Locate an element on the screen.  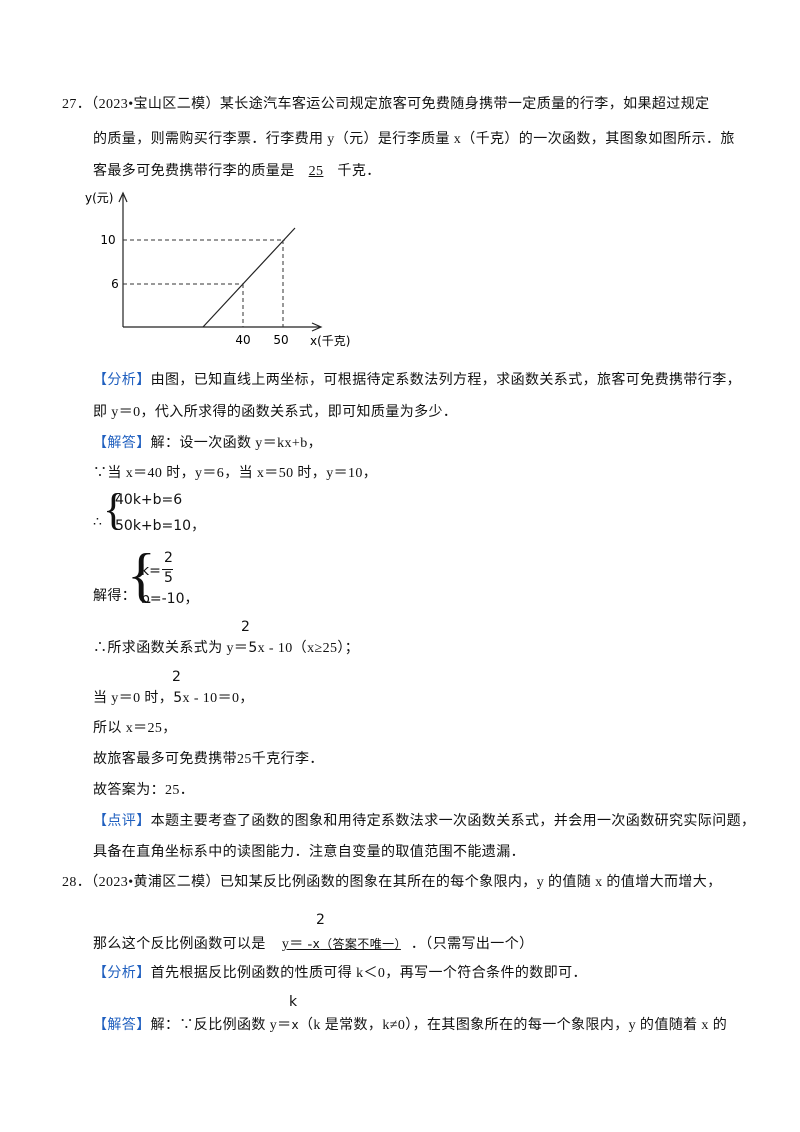
line: 【解答】解：设一次函数 y＝kx+b， is located at coordinates (207, 444).